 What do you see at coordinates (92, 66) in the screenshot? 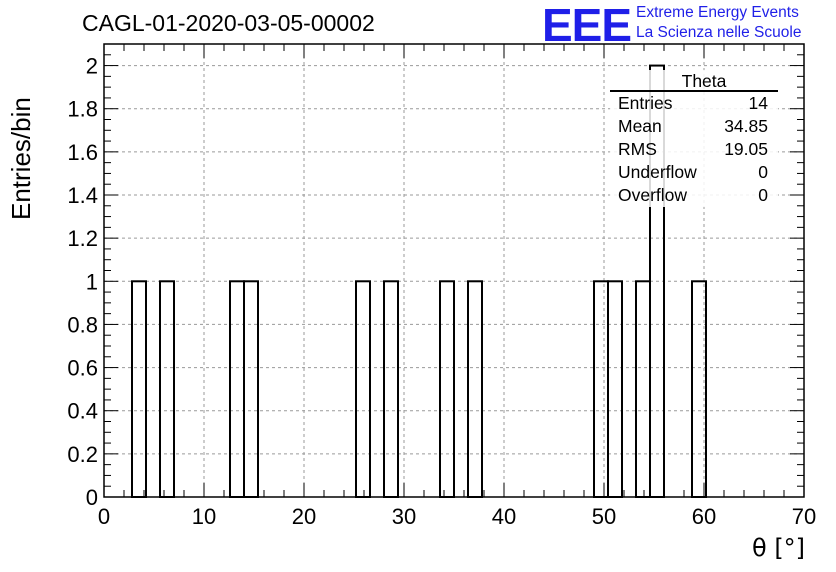
I see `y-tick-label: 2` at bounding box center [92, 66].